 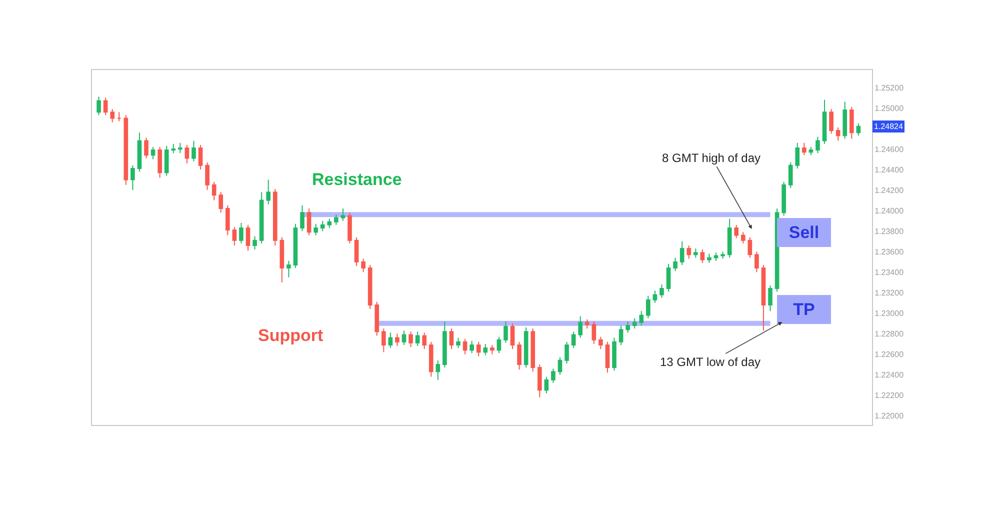 What do you see at coordinates (889, 190) in the screenshot?
I see `y-tick-label: 1.24200` at bounding box center [889, 190].